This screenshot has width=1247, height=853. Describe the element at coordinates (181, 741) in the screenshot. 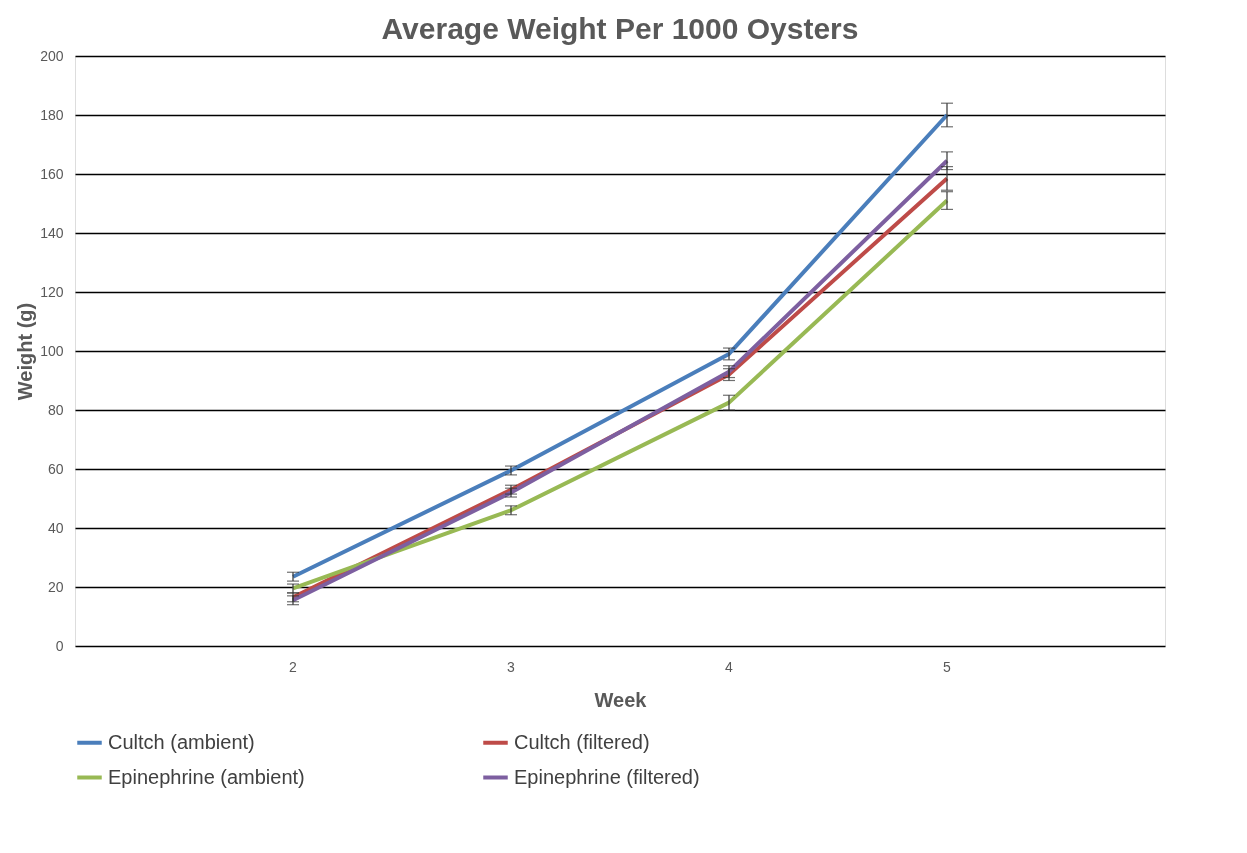

I see `legend-label: Cultch (ambient)` at that location.